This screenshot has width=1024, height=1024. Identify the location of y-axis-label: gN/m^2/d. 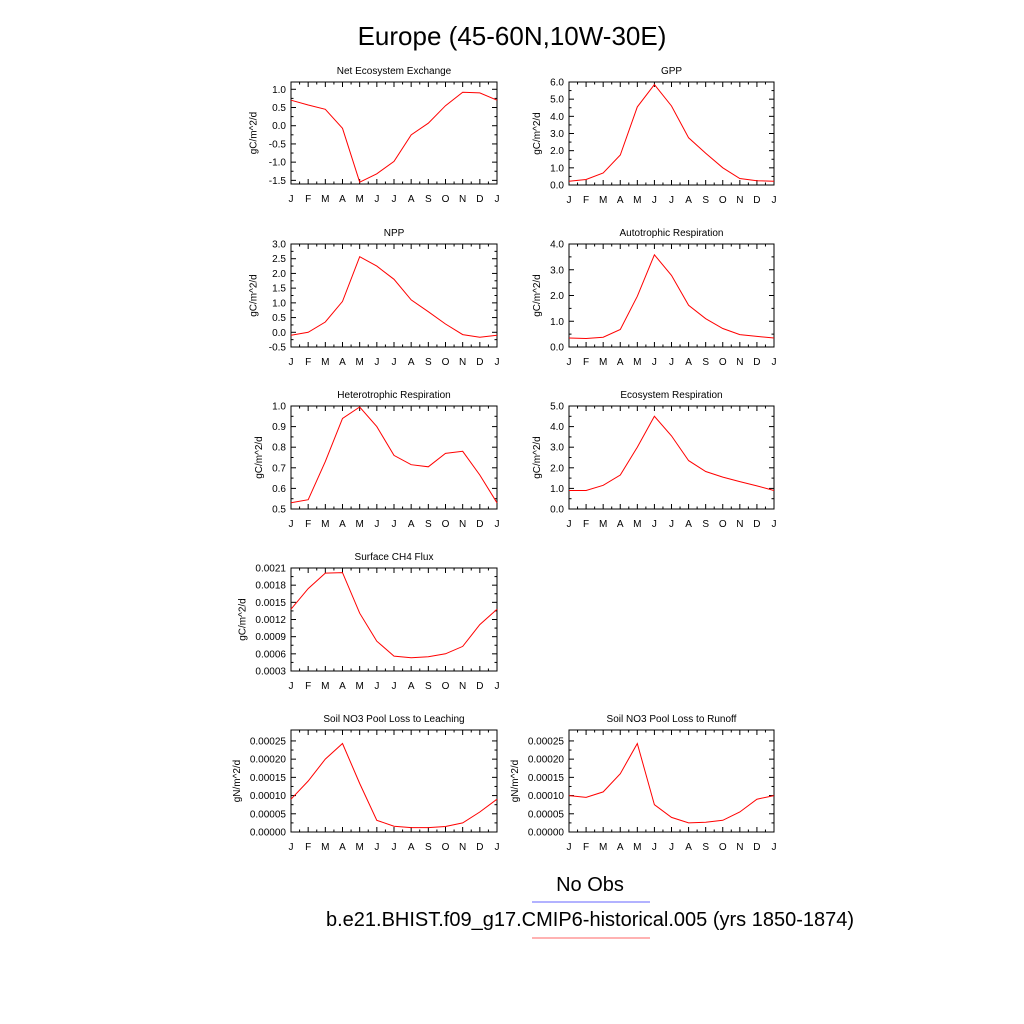
(515, 781).